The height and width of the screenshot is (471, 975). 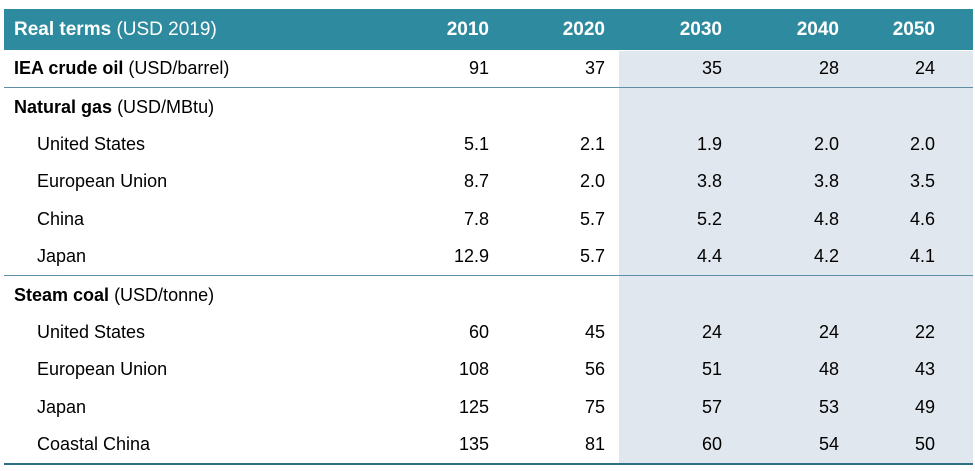 I want to click on cell-value: 5.1, so click(x=476, y=143).